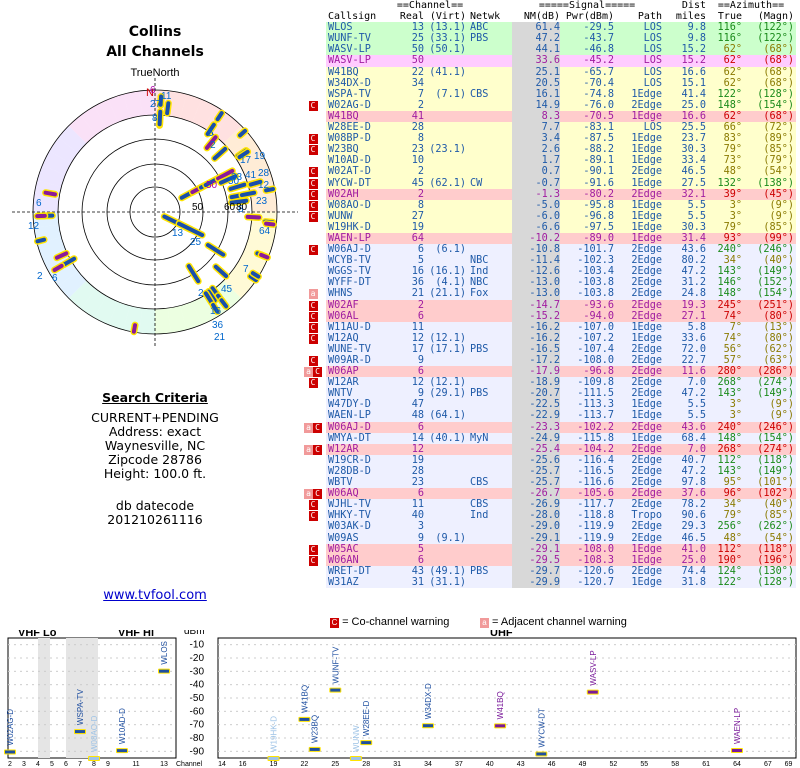  Describe the element at coordinates (729, 383) in the screenshot. I see `azimuth-true: 268°` at that location.